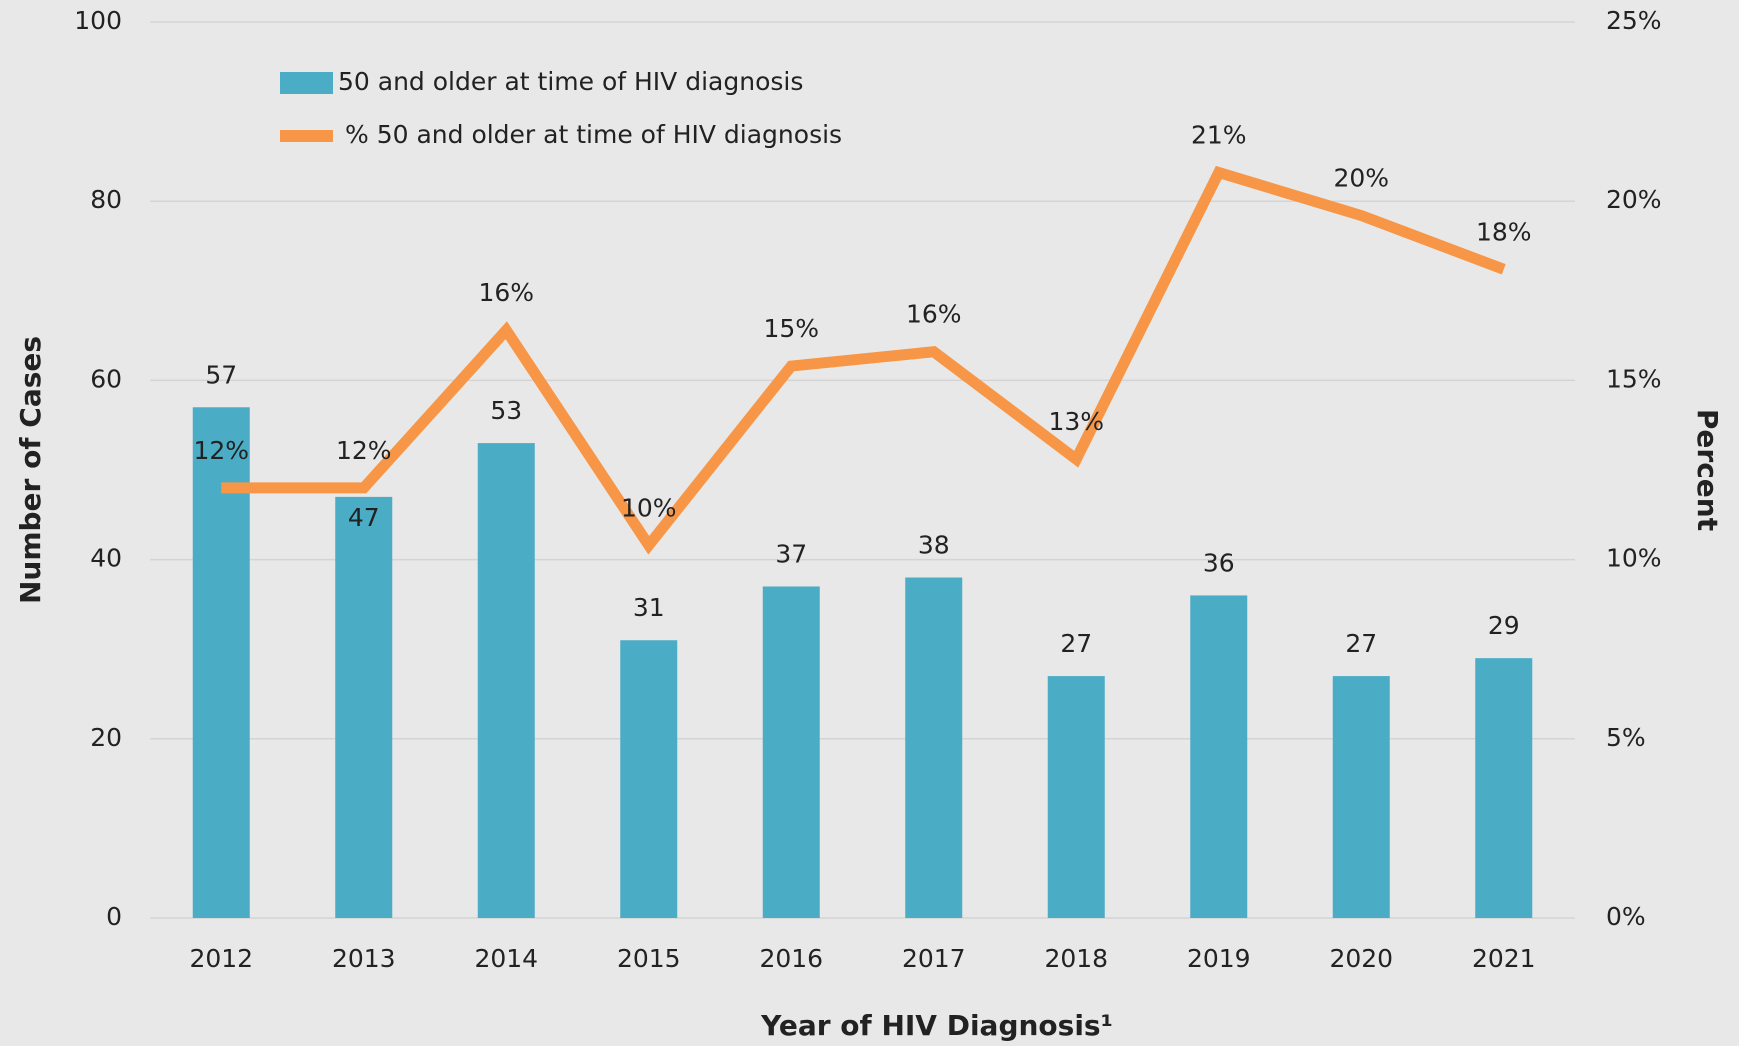 The image size is (1739, 1046). What do you see at coordinates (30, 470) in the screenshot?
I see `y-axis-title: Number of Cases` at bounding box center [30, 470].